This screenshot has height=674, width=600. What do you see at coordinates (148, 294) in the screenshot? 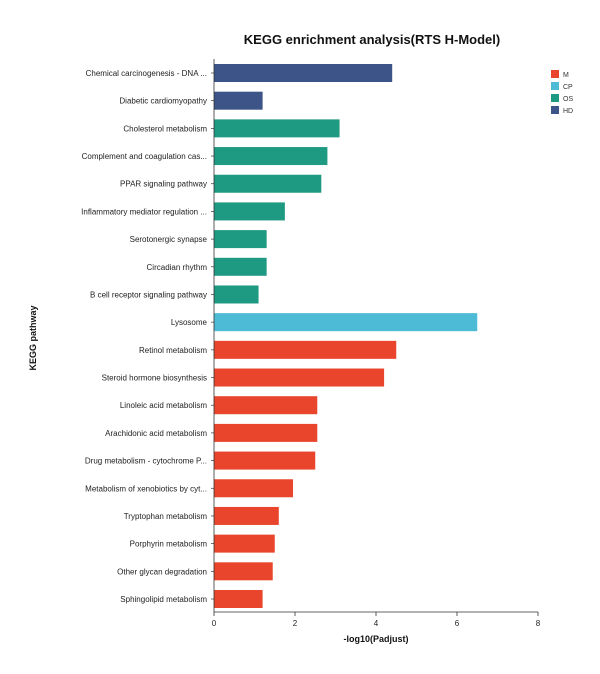
I see `category-label: B cell receptor signaling pathway` at bounding box center [148, 294].